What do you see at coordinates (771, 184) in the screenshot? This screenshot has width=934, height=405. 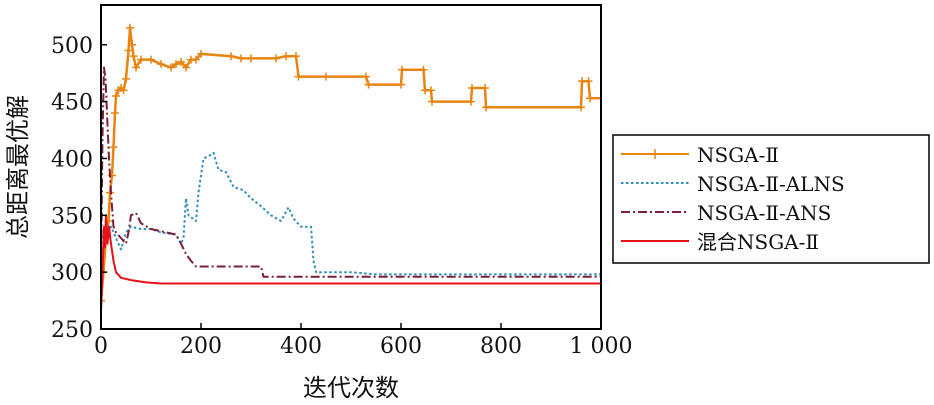 I see `legend-label: NSGA-Ⅱ-ALNS` at bounding box center [771, 184].